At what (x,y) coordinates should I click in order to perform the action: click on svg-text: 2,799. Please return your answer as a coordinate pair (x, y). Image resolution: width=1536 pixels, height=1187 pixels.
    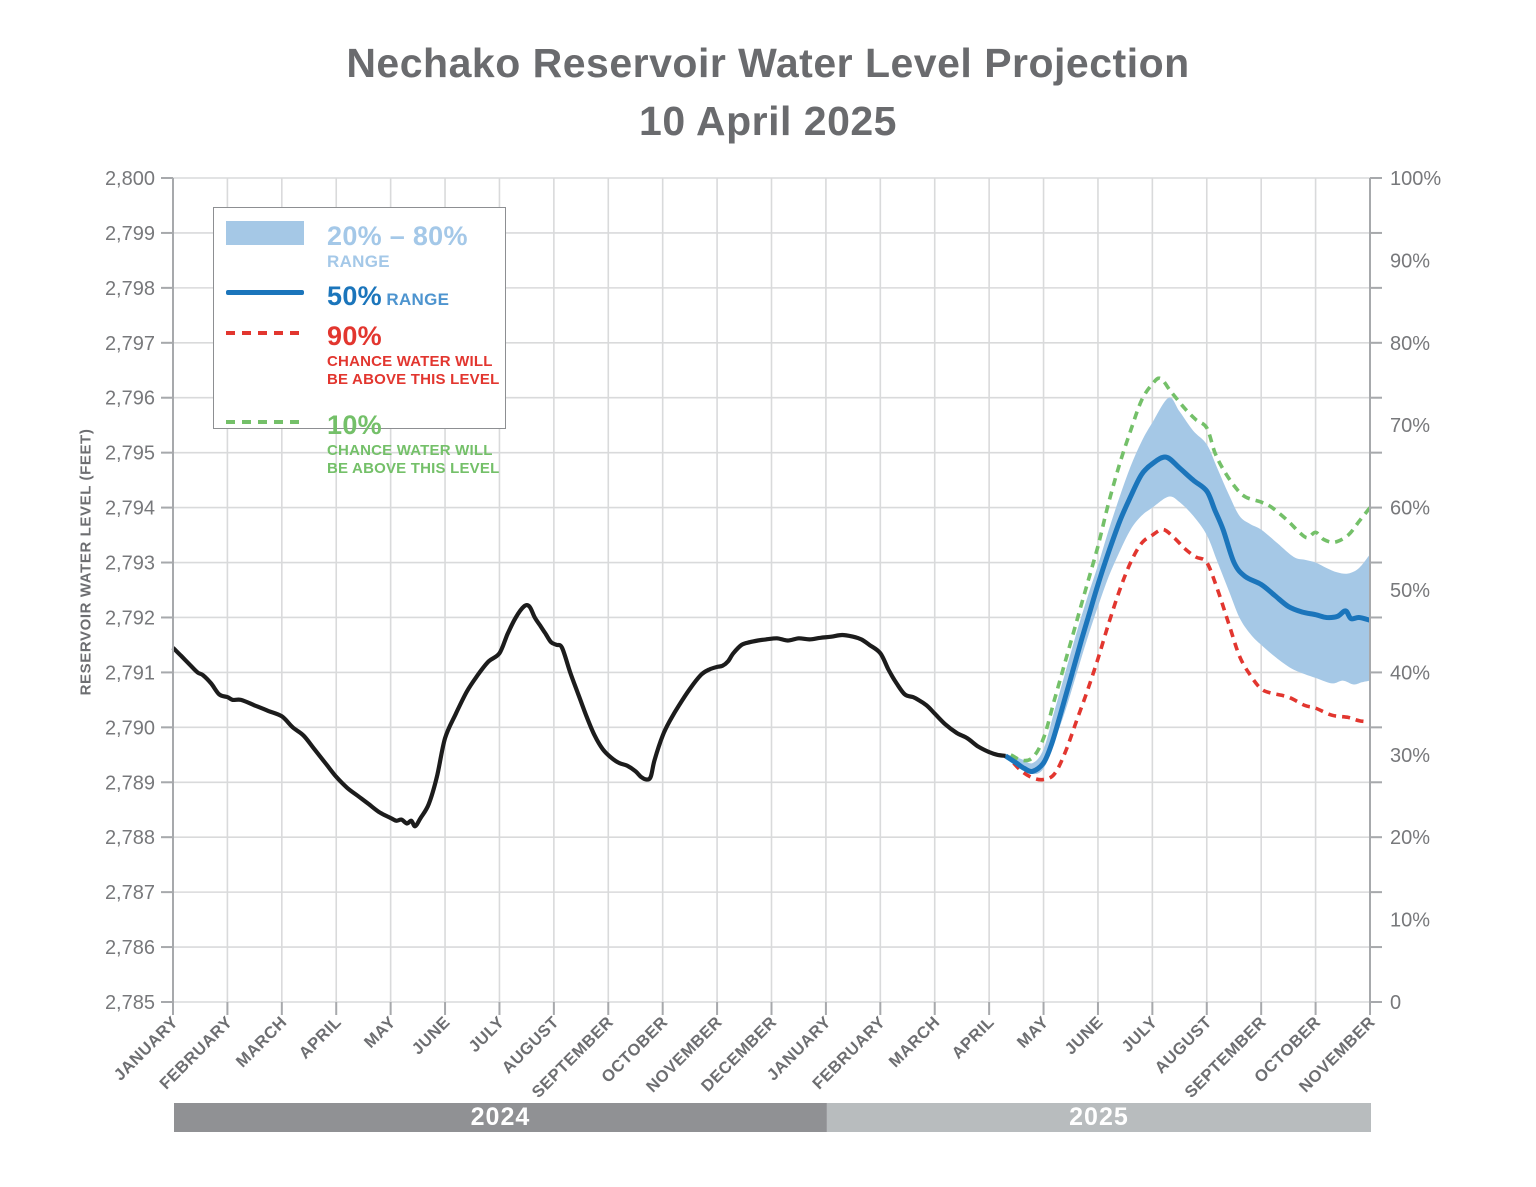
    Looking at the image, I should click on (130, 234).